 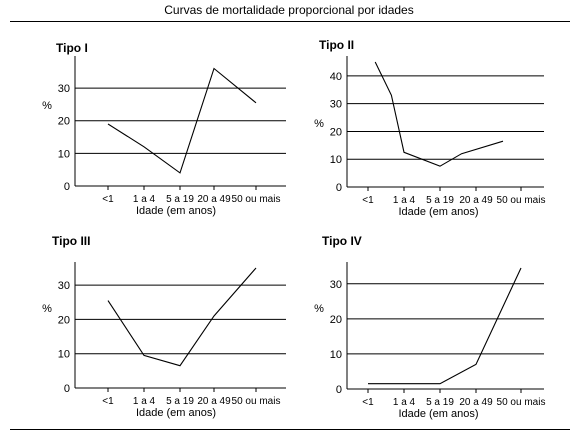 What do you see at coordinates (319, 309) in the screenshot?
I see `chart-4-y-label: %` at bounding box center [319, 309].